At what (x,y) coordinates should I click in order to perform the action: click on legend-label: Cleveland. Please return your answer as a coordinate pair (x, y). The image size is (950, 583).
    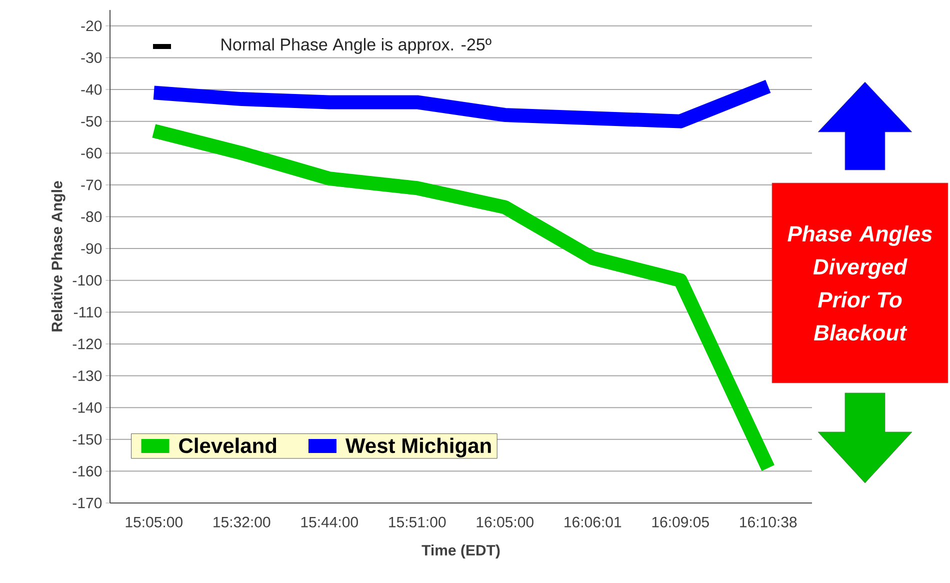
    Looking at the image, I should click on (227, 446).